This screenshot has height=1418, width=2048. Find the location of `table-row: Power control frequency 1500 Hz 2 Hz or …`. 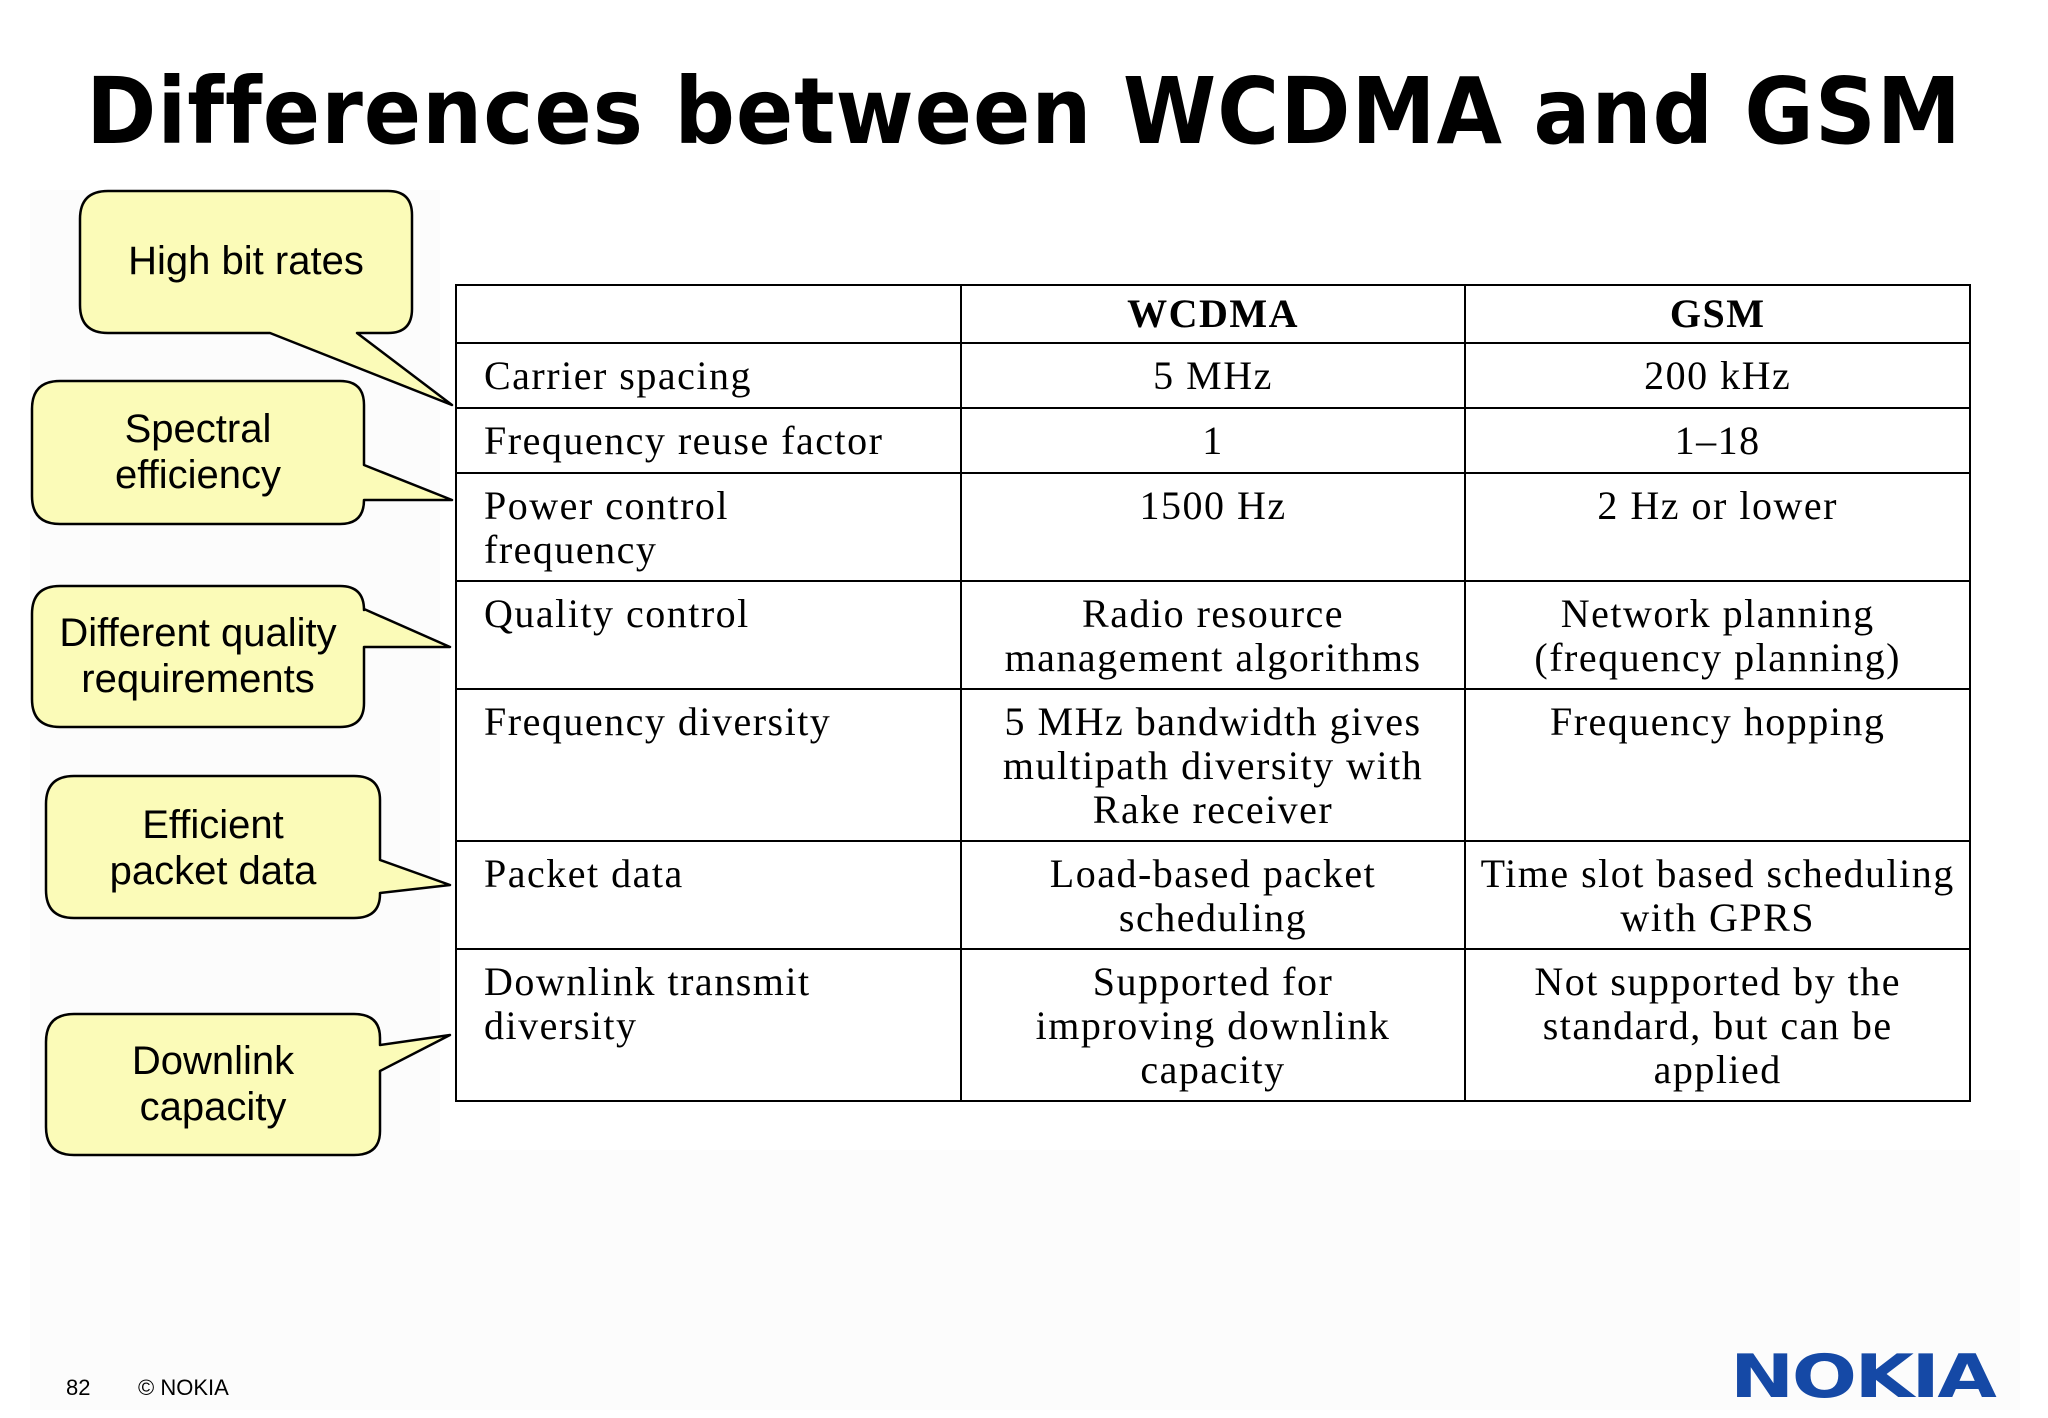

table-row: Power control frequency 1500 Hz 2 Hz or … is located at coordinates (1213, 527).